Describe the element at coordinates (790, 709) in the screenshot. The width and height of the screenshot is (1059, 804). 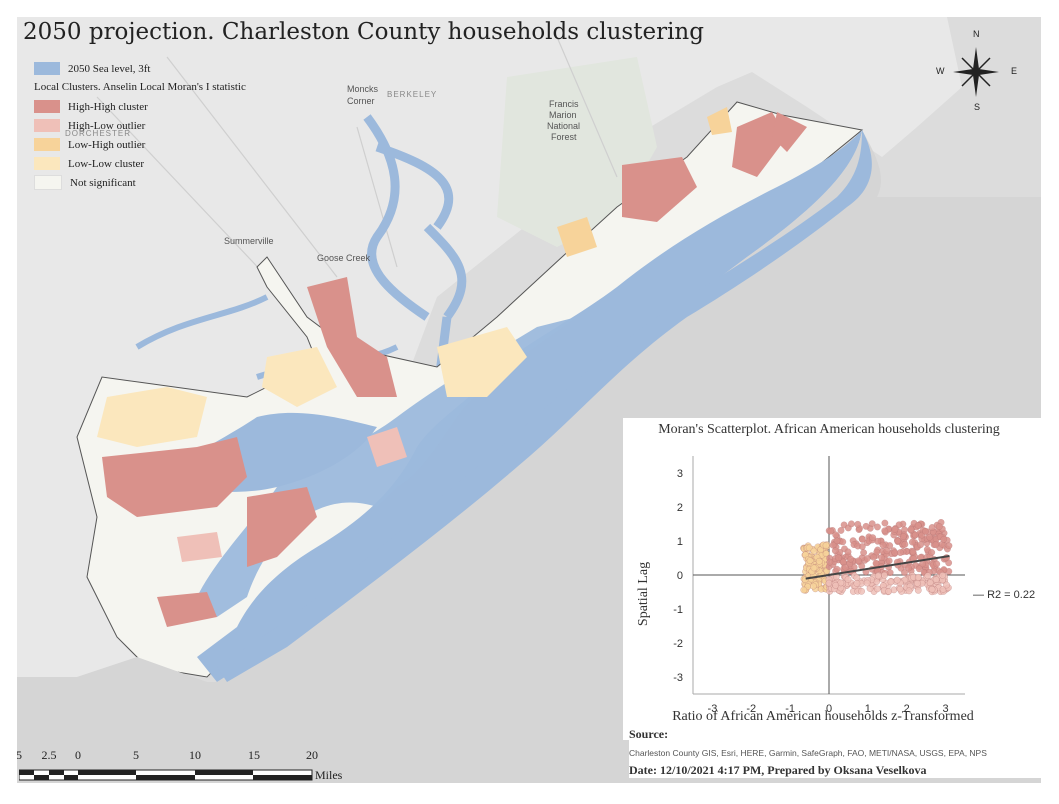
I see `x-tick-label: -1` at that location.